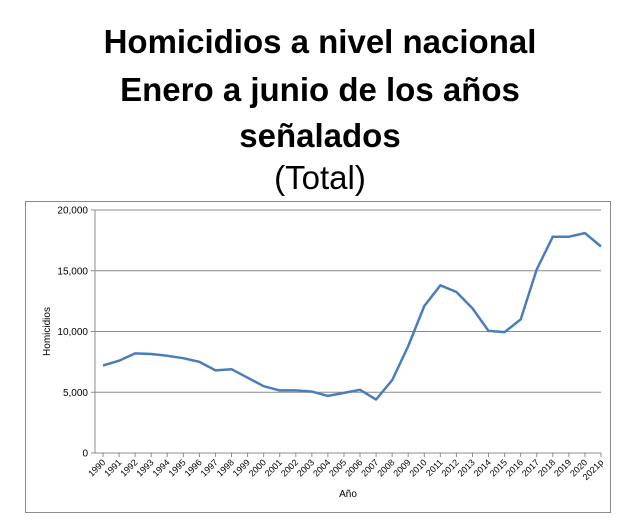 This screenshot has height=532, width=640. I want to click on x-tick-label: 1996, so click(193, 467).